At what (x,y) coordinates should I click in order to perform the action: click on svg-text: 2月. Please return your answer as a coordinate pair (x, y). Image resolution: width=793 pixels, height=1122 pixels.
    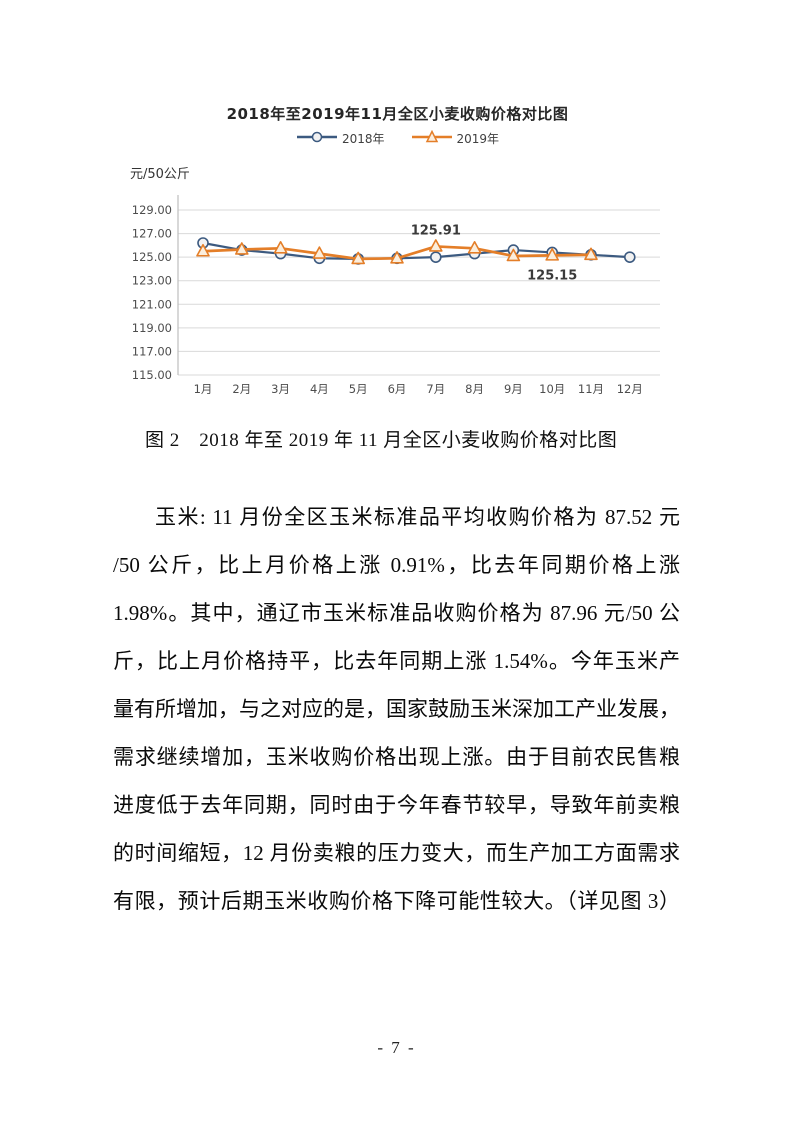
    Looking at the image, I should click on (241, 389).